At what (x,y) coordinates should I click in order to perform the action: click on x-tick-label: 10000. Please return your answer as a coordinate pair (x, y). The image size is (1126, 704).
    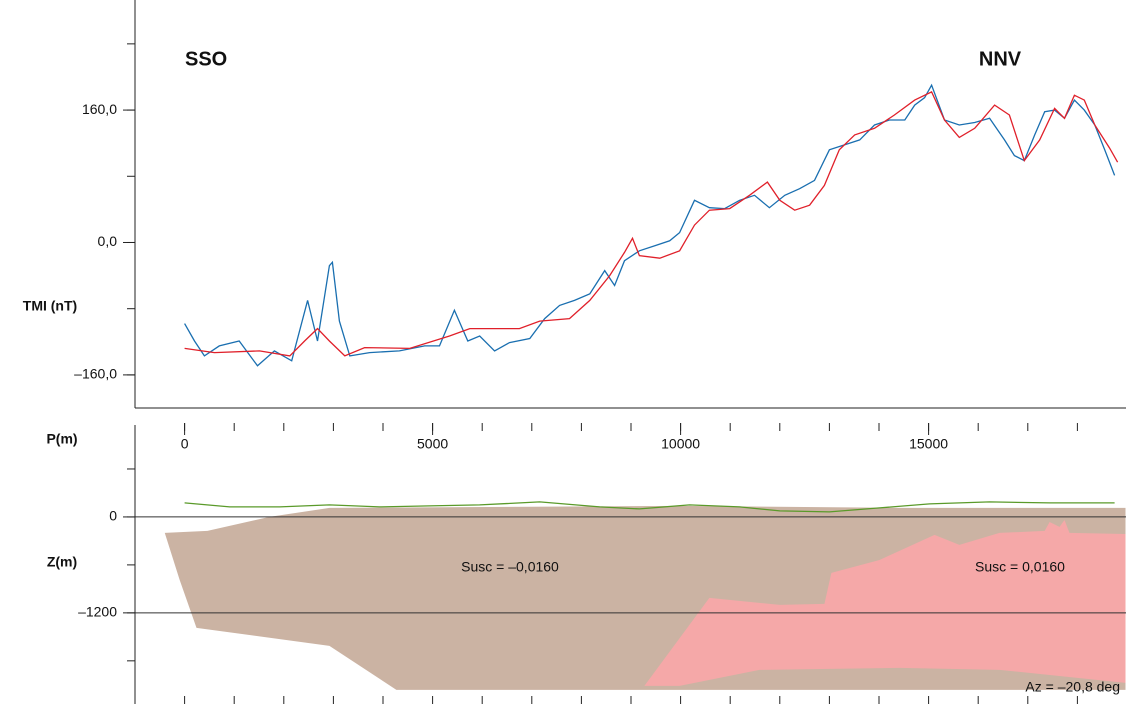
    Looking at the image, I should click on (680, 444).